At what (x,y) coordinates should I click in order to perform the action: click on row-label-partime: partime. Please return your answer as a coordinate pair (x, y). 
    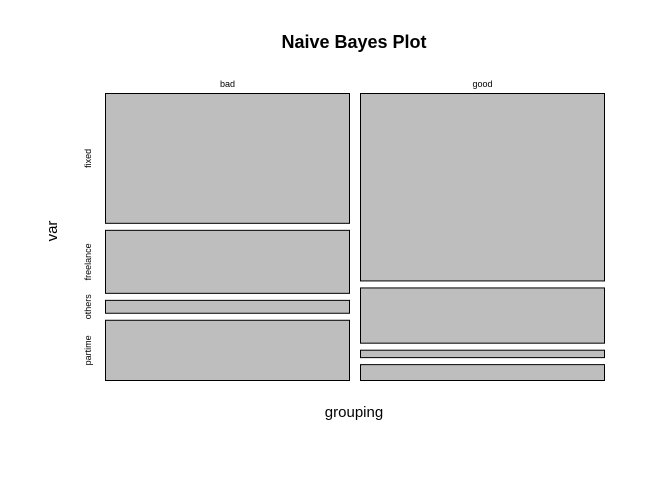
    Looking at the image, I should click on (88, 350).